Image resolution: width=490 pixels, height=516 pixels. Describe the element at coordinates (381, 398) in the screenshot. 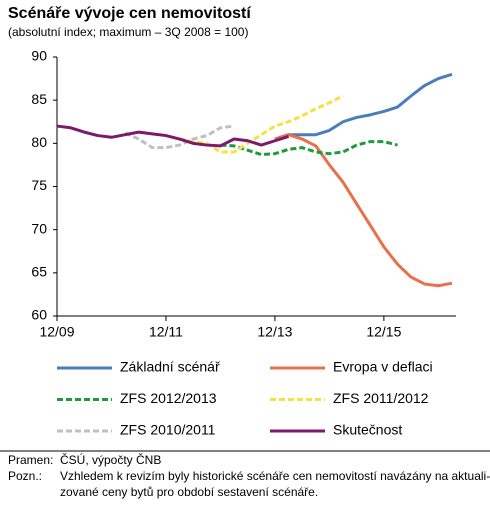

I see `legend-label: ZFS 2011/2012` at that location.